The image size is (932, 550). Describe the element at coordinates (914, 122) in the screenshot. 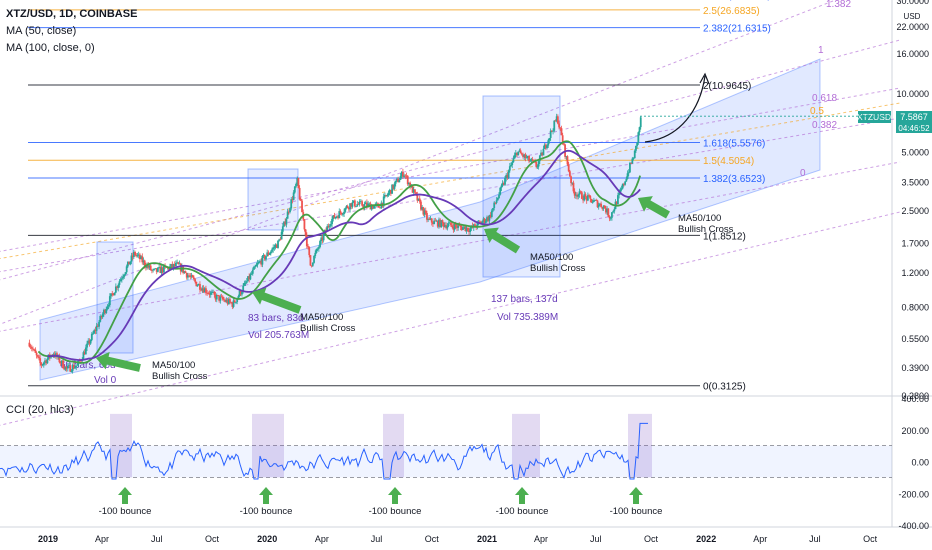

I see `current-price-badge` at that location.